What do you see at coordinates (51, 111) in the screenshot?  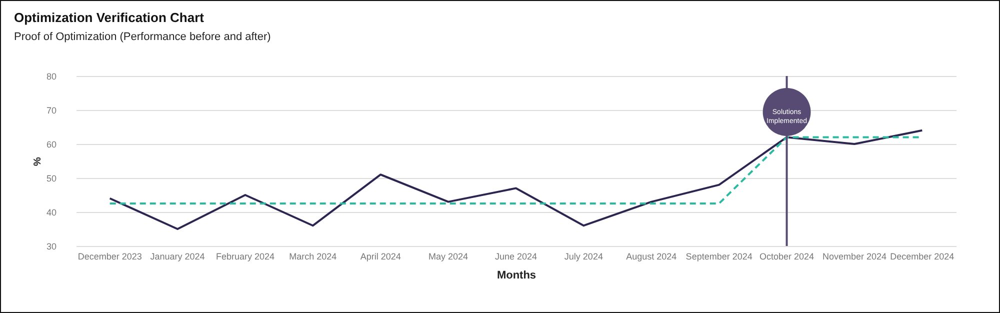 I see `y-tick-label: 70` at bounding box center [51, 111].